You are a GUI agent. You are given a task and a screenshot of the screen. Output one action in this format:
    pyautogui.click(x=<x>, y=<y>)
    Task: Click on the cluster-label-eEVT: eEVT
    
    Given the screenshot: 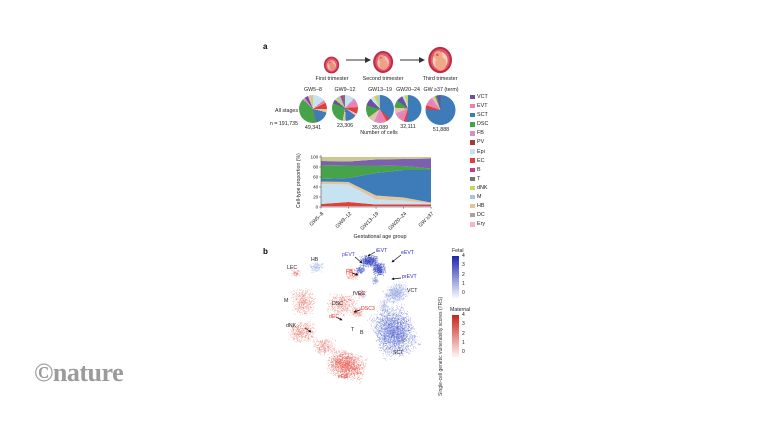 What is the action you would take?
    pyautogui.click(x=407, y=253)
    